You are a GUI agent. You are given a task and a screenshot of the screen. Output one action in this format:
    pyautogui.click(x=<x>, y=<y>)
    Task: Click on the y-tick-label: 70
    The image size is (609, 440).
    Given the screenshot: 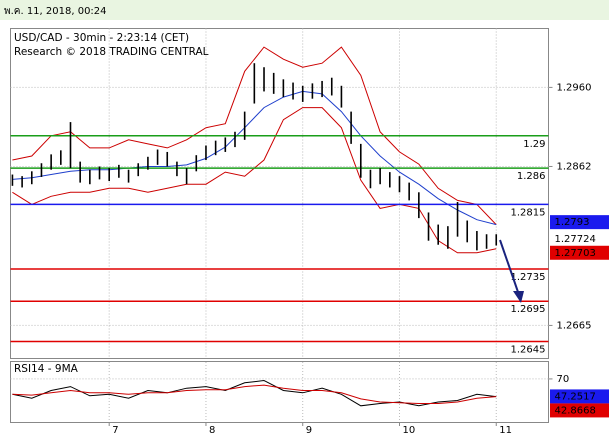 What is the action you would take?
    pyautogui.click(x=563, y=379)
    